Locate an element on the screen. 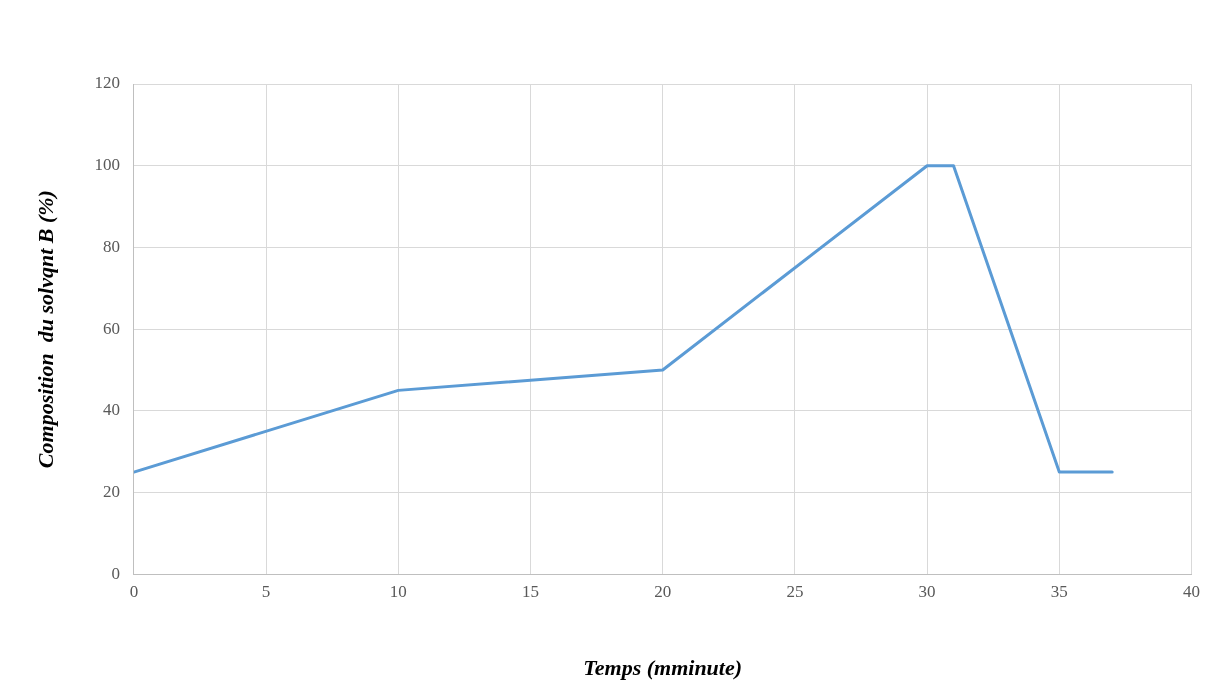 This screenshot has height=685, width=1208. y-tick-label: 80 is located at coordinates (111, 246).